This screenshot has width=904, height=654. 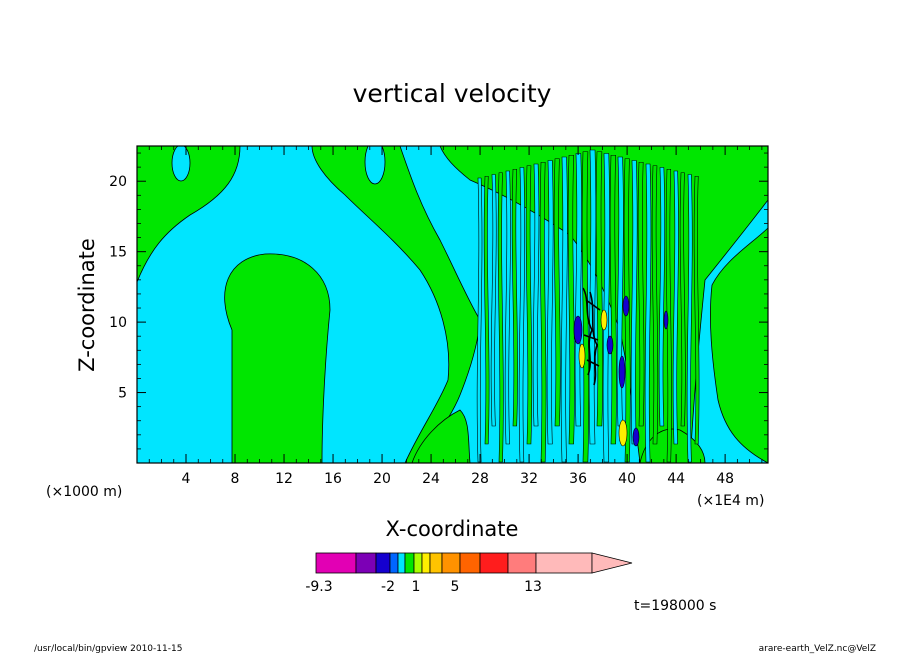 I want to click on y-axis-label: Z-coordinate, so click(x=87, y=305).